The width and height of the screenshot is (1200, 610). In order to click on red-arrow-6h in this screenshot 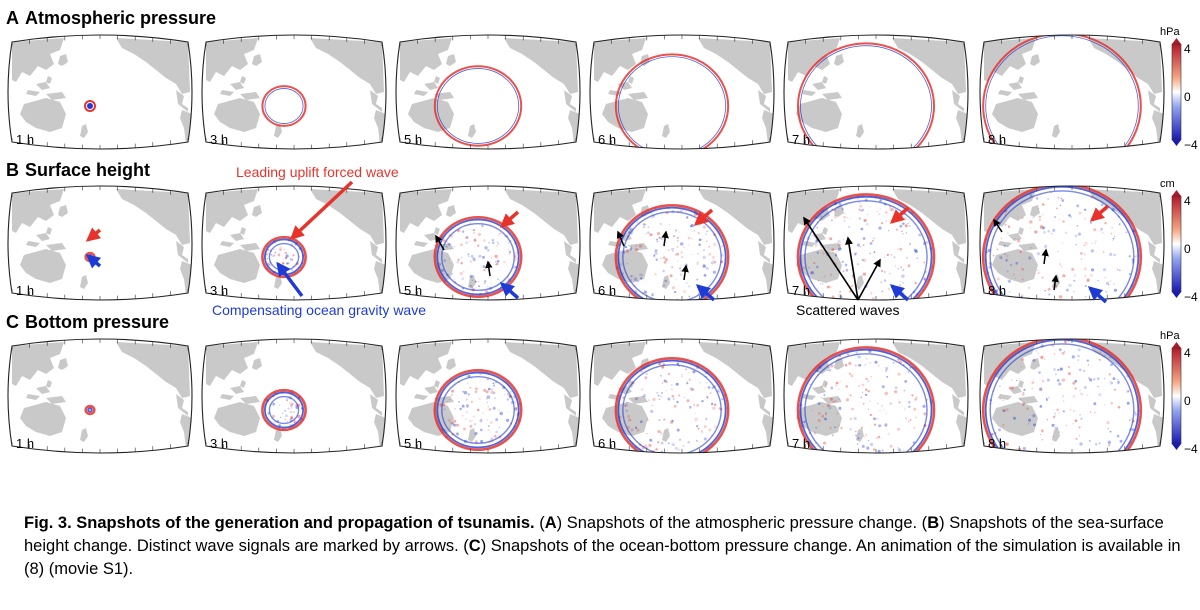, I will do `click(704, 217)`.